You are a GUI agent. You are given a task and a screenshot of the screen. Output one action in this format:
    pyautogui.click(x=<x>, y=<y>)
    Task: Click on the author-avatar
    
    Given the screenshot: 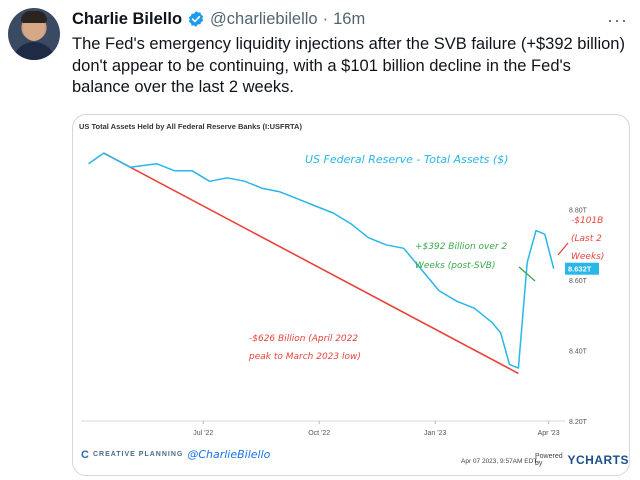 What is the action you would take?
    pyautogui.click(x=34, y=34)
    